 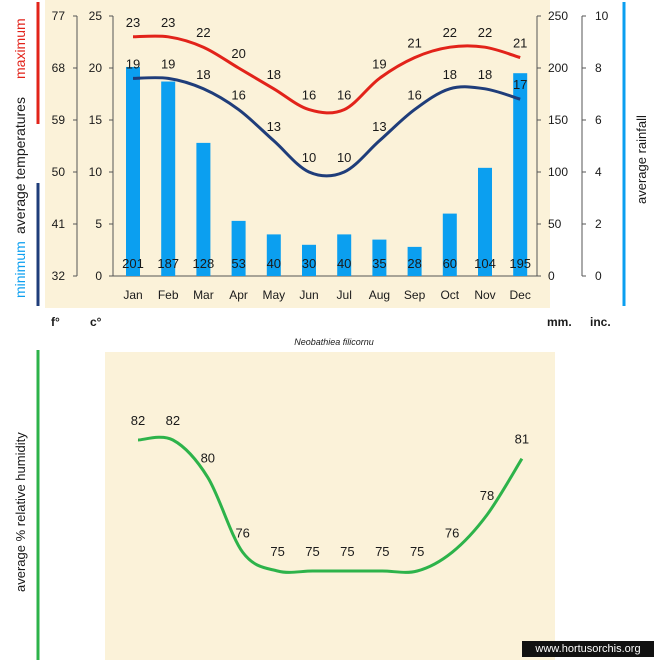 What do you see at coordinates (98, 276) in the screenshot?
I see `celsius-tick-label: 0` at bounding box center [98, 276].